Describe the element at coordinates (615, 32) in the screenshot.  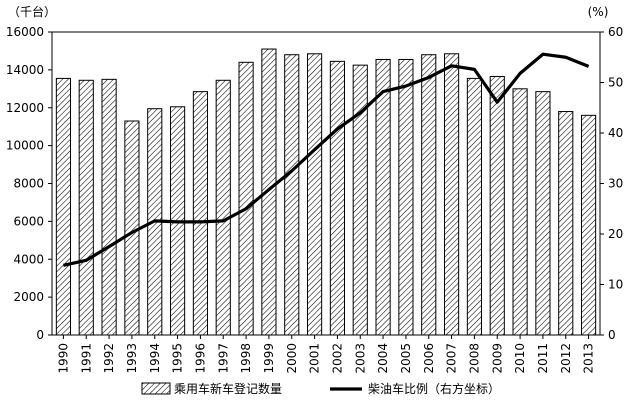
I see `right-tick-label: 60` at that location.